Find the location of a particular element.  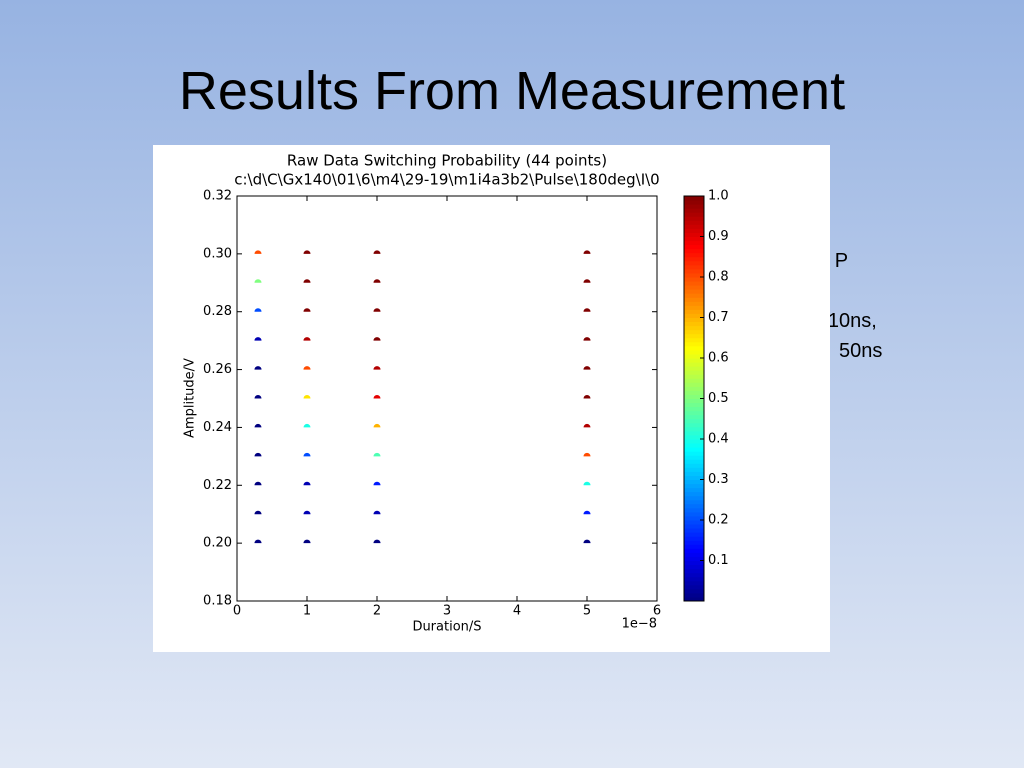

colorbar-tick-label: 0.7 is located at coordinates (718, 317).